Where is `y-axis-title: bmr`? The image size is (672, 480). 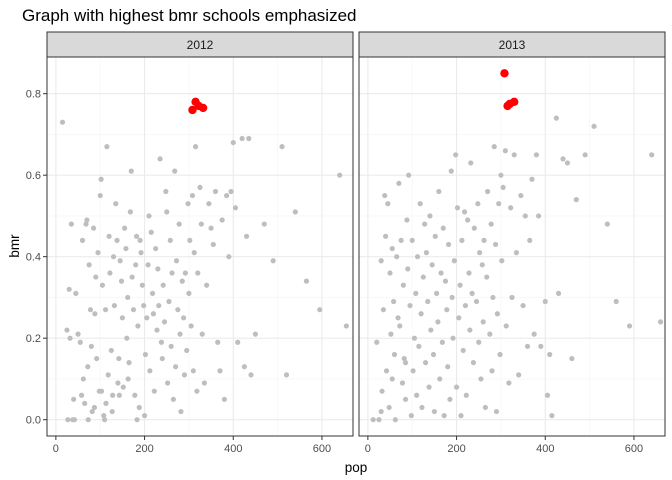
y-axis-title: bmr is located at coordinates (14, 246).